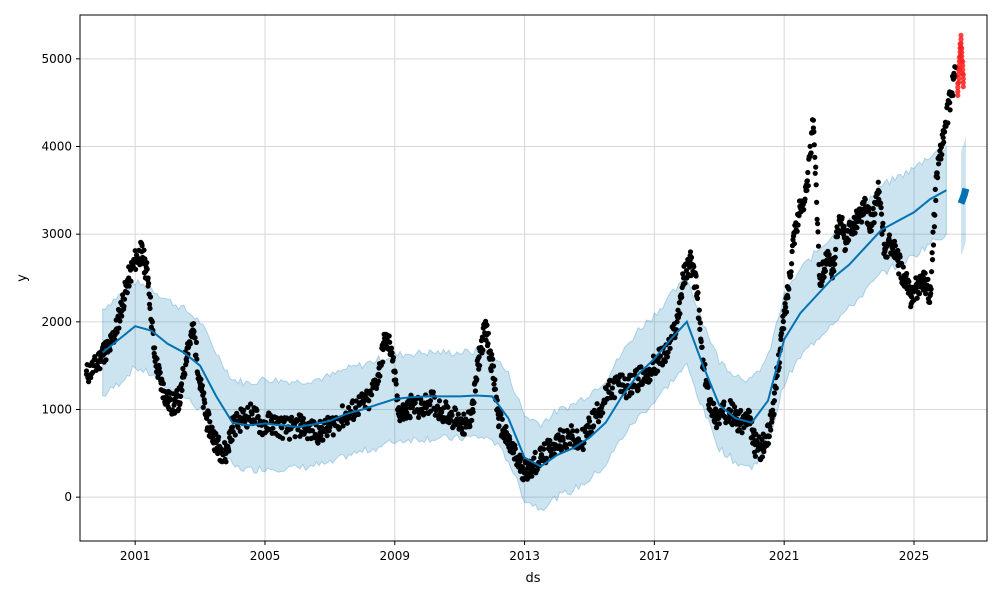 The height and width of the screenshot is (600, 1000). I want to click on x-tick-label: 2025, so click(914, 556).